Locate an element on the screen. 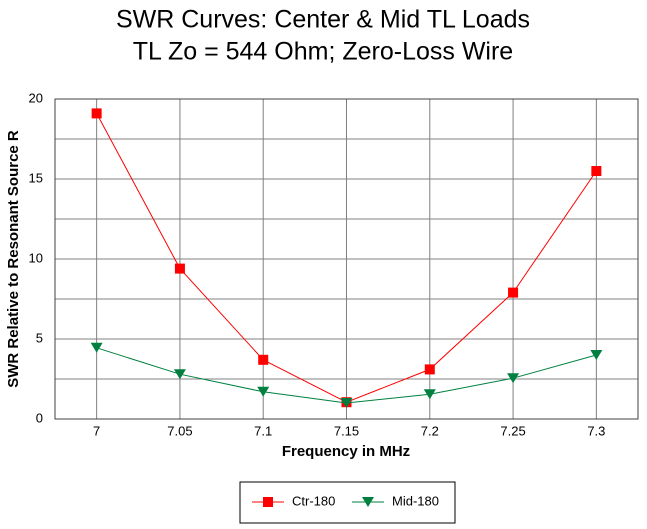 The image size is (647, 529). x-tick-label: 7.05 is located at coordinates (179, 430).